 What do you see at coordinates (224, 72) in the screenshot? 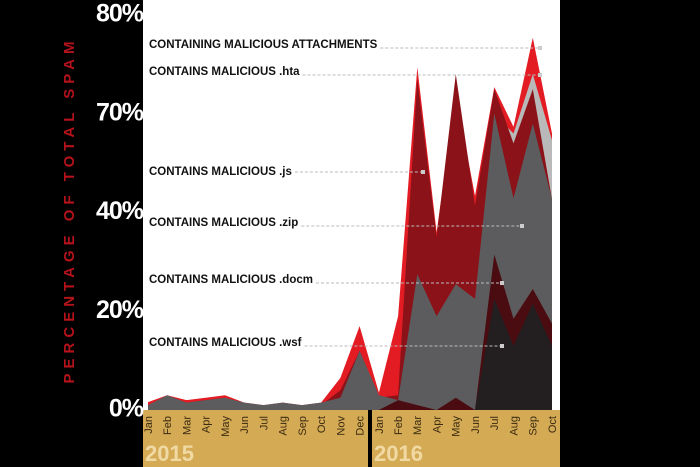
I see `legend-label: CONTAINS MALICIOUS .hta` at bounding box center [224, 72].